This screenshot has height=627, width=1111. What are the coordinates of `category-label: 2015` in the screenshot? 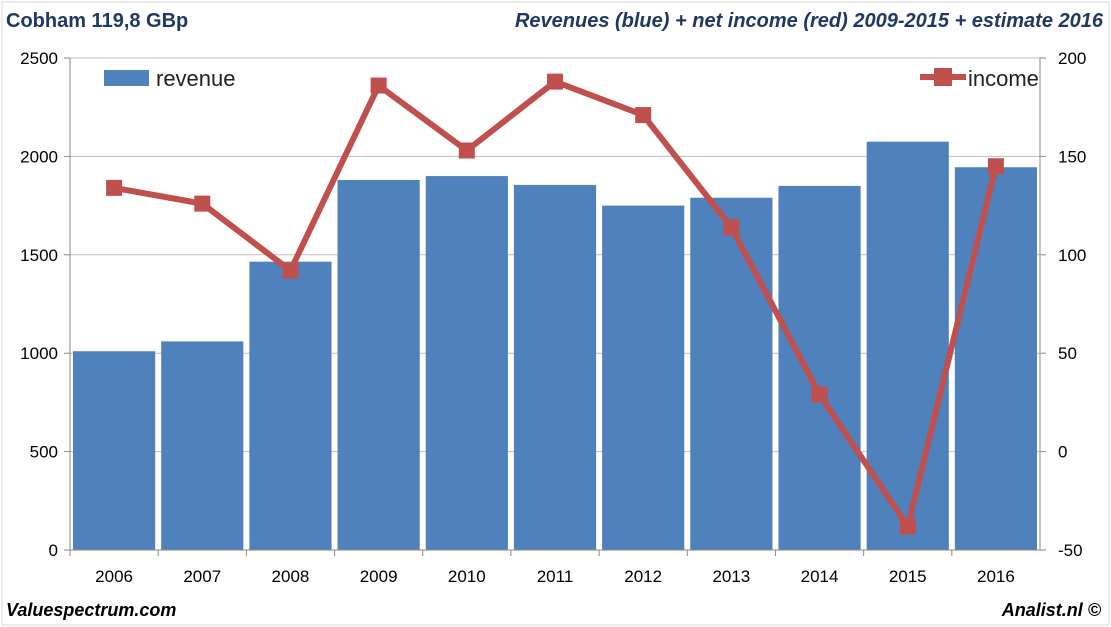 It's located at (908, 576).